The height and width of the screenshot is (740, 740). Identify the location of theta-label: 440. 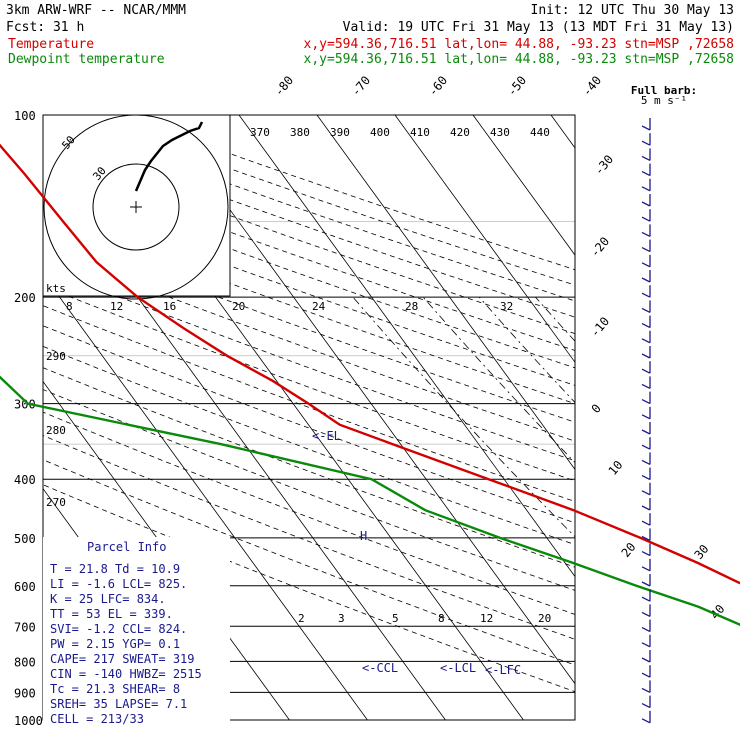
(540, 132).